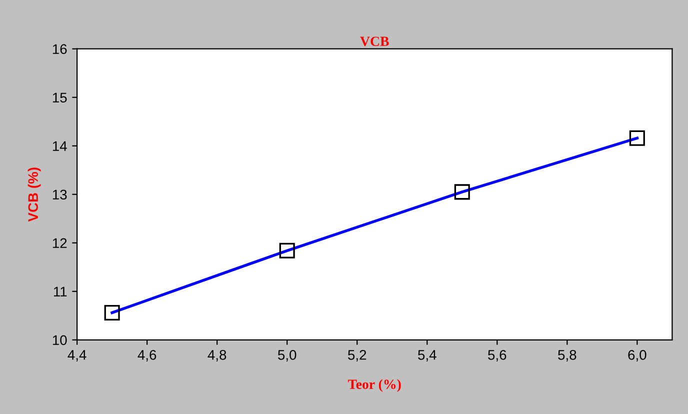 The height and width of the screenshot is (414, 688). What do you see at coordinates (637, 356) in the screenshot?
I see `x-tick-label: 6,0` at bounding box center [637, 356].